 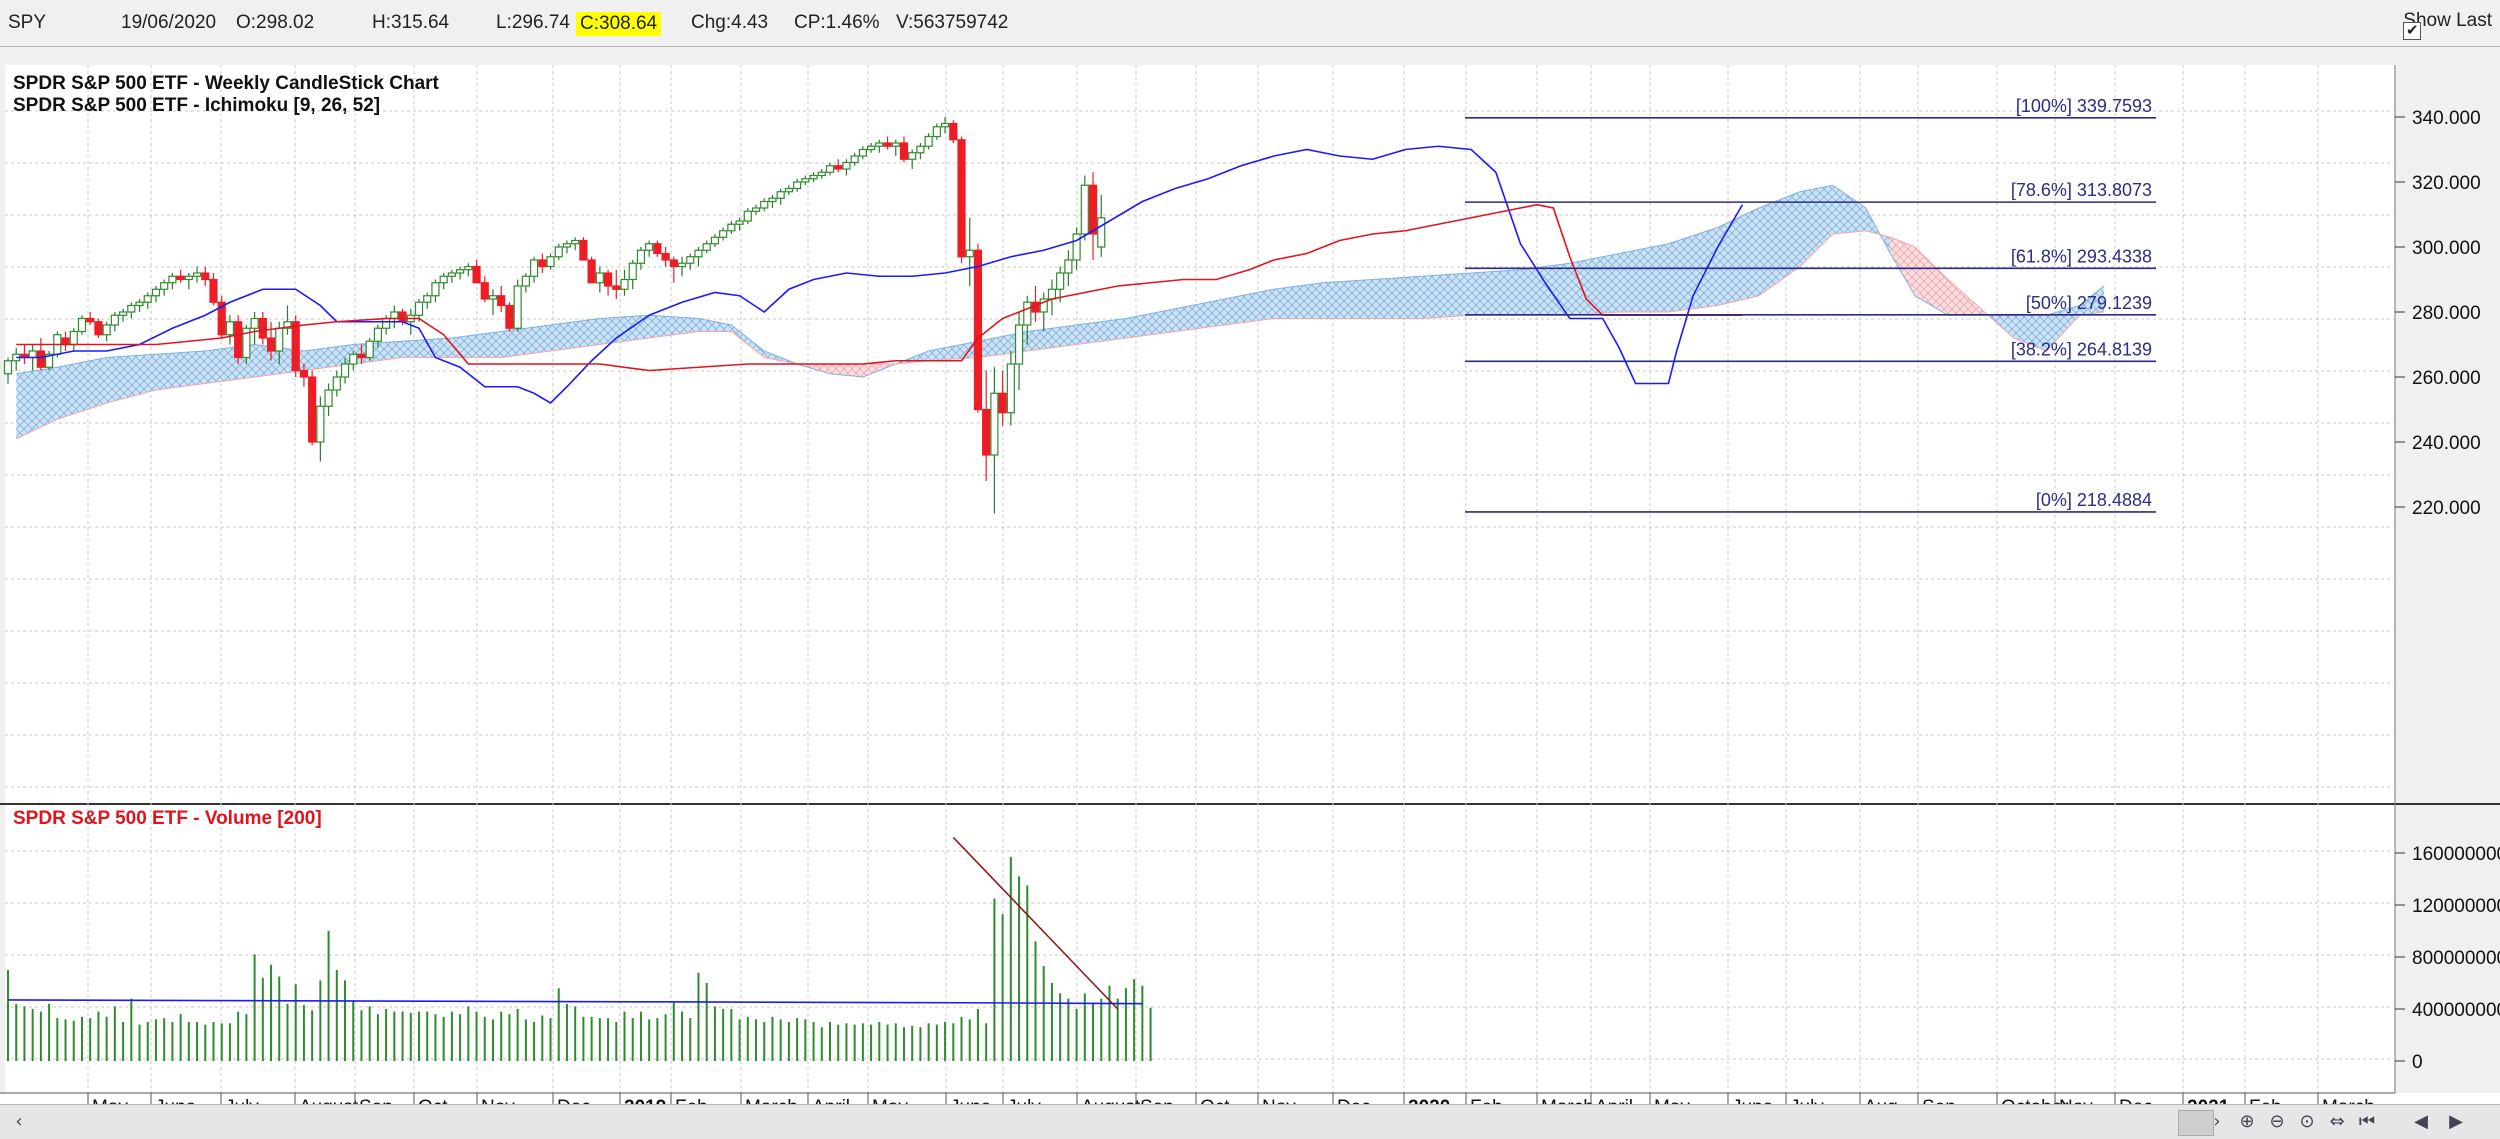 What do you see at coordinates (2337, 1121) in the screenshot?
I see `fit-width-icon: ⇔` at bounding box center [2337, 1121].